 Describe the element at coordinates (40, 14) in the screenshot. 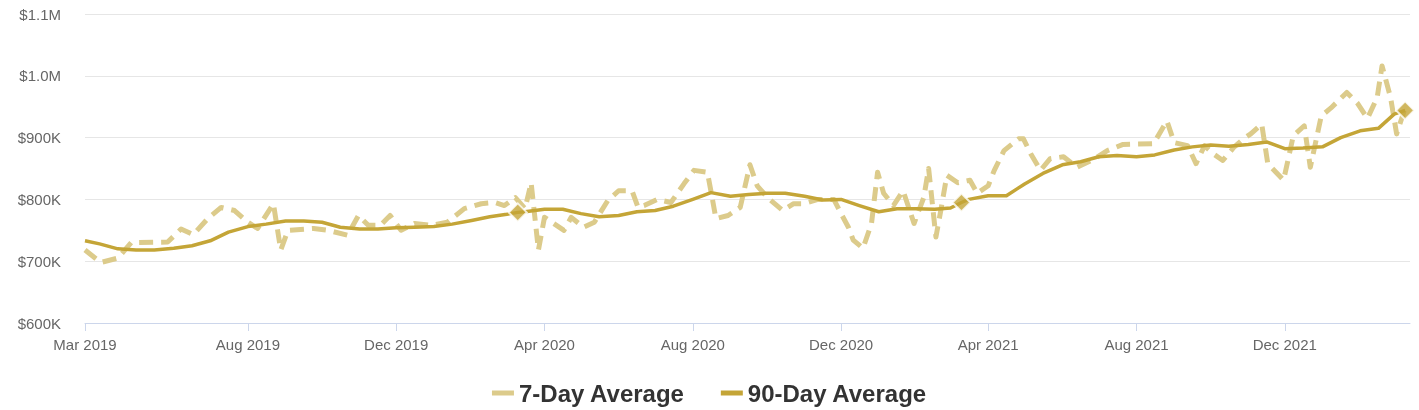

I see `y-tick-label: $1.1M` at that location.